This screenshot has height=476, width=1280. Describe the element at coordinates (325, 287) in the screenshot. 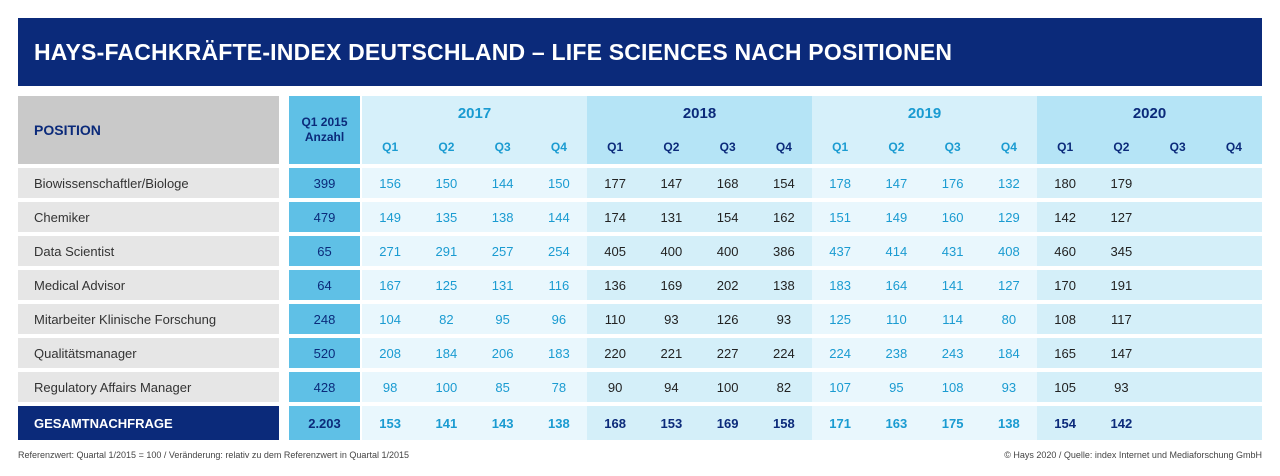

I see `anzahl-cell: 64` at that location.